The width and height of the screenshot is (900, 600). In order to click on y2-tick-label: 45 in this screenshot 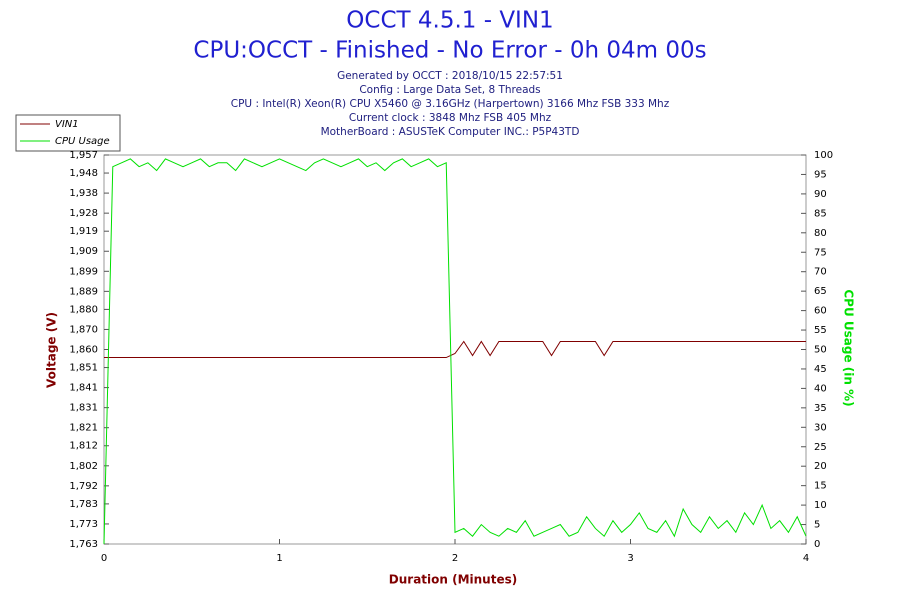, I will do `click(820, 369)`.